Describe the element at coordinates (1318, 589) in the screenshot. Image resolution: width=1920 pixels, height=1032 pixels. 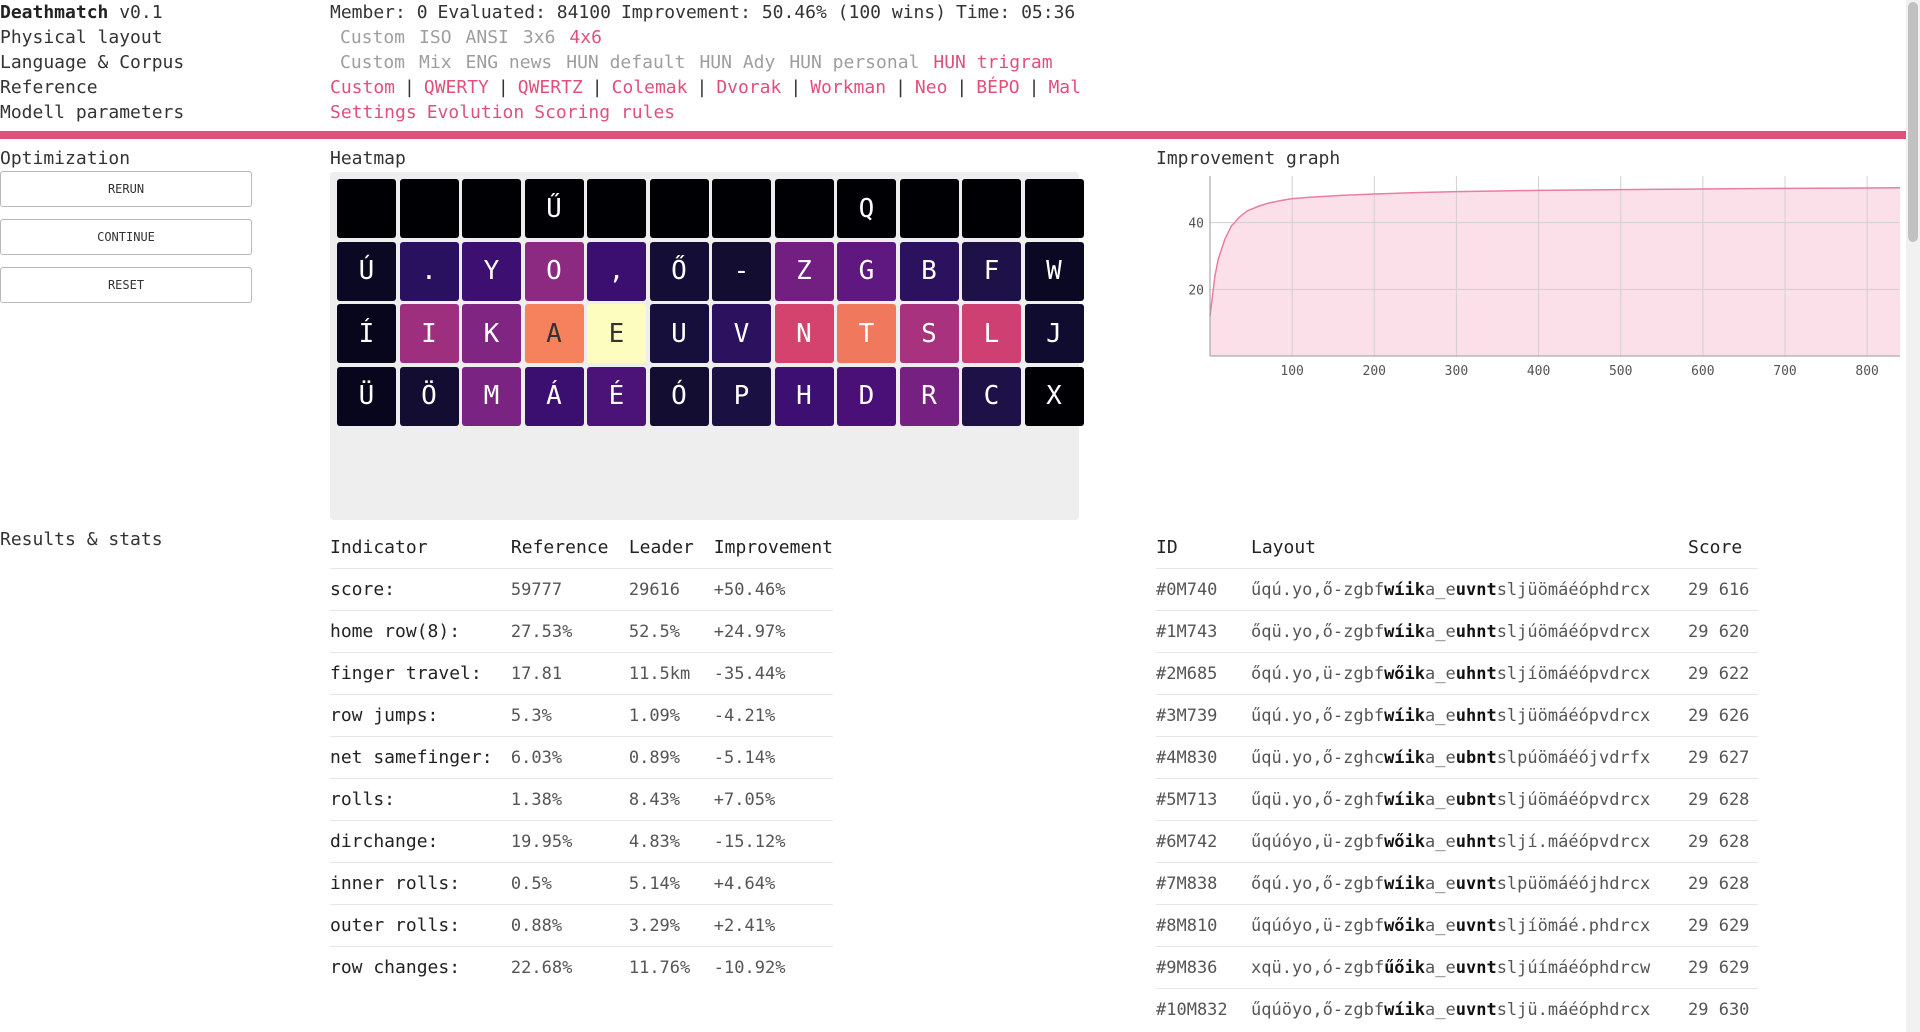
I see `layout-segment: űqú.yo,ő-zgbf` at that location.